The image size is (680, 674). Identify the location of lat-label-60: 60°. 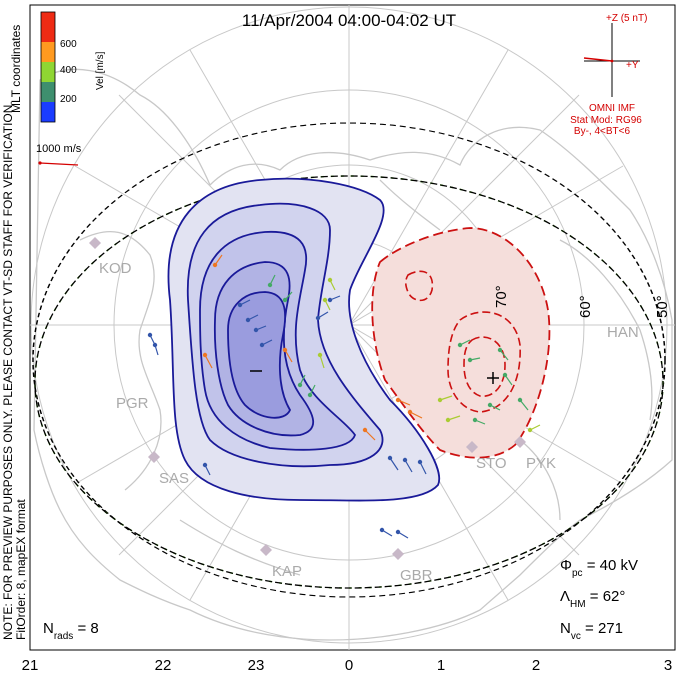
(585, 306).